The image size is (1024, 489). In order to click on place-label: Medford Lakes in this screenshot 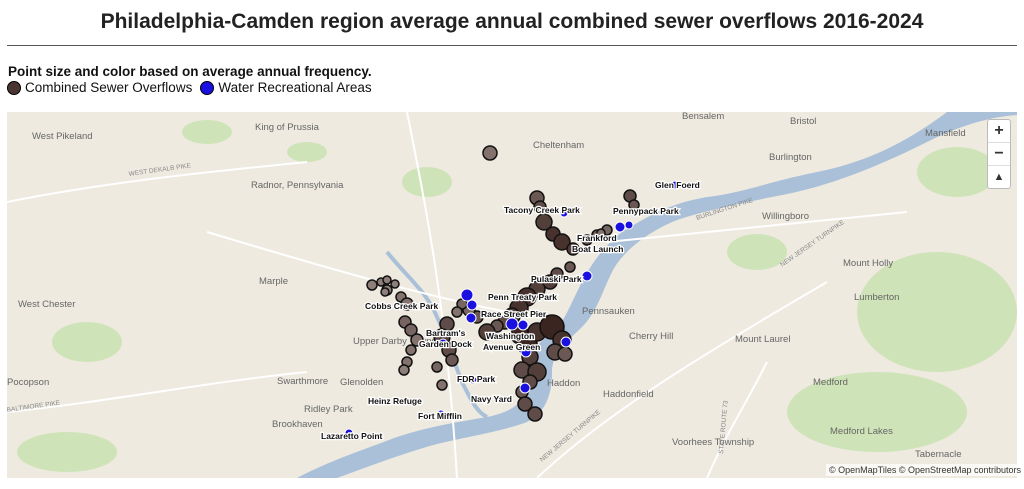, I will do `click(861, 431)`.